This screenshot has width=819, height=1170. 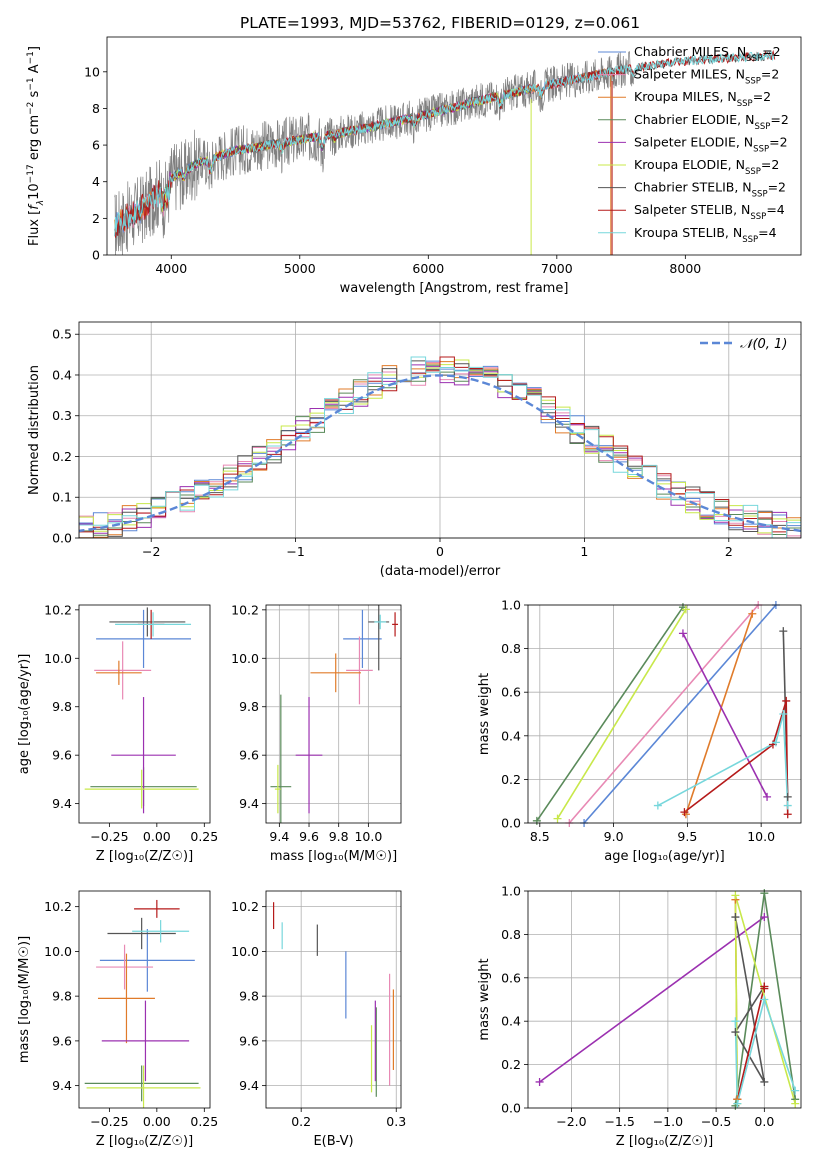 I want to click on x-tick-label: −1.5, so click(x=619, y=1121).